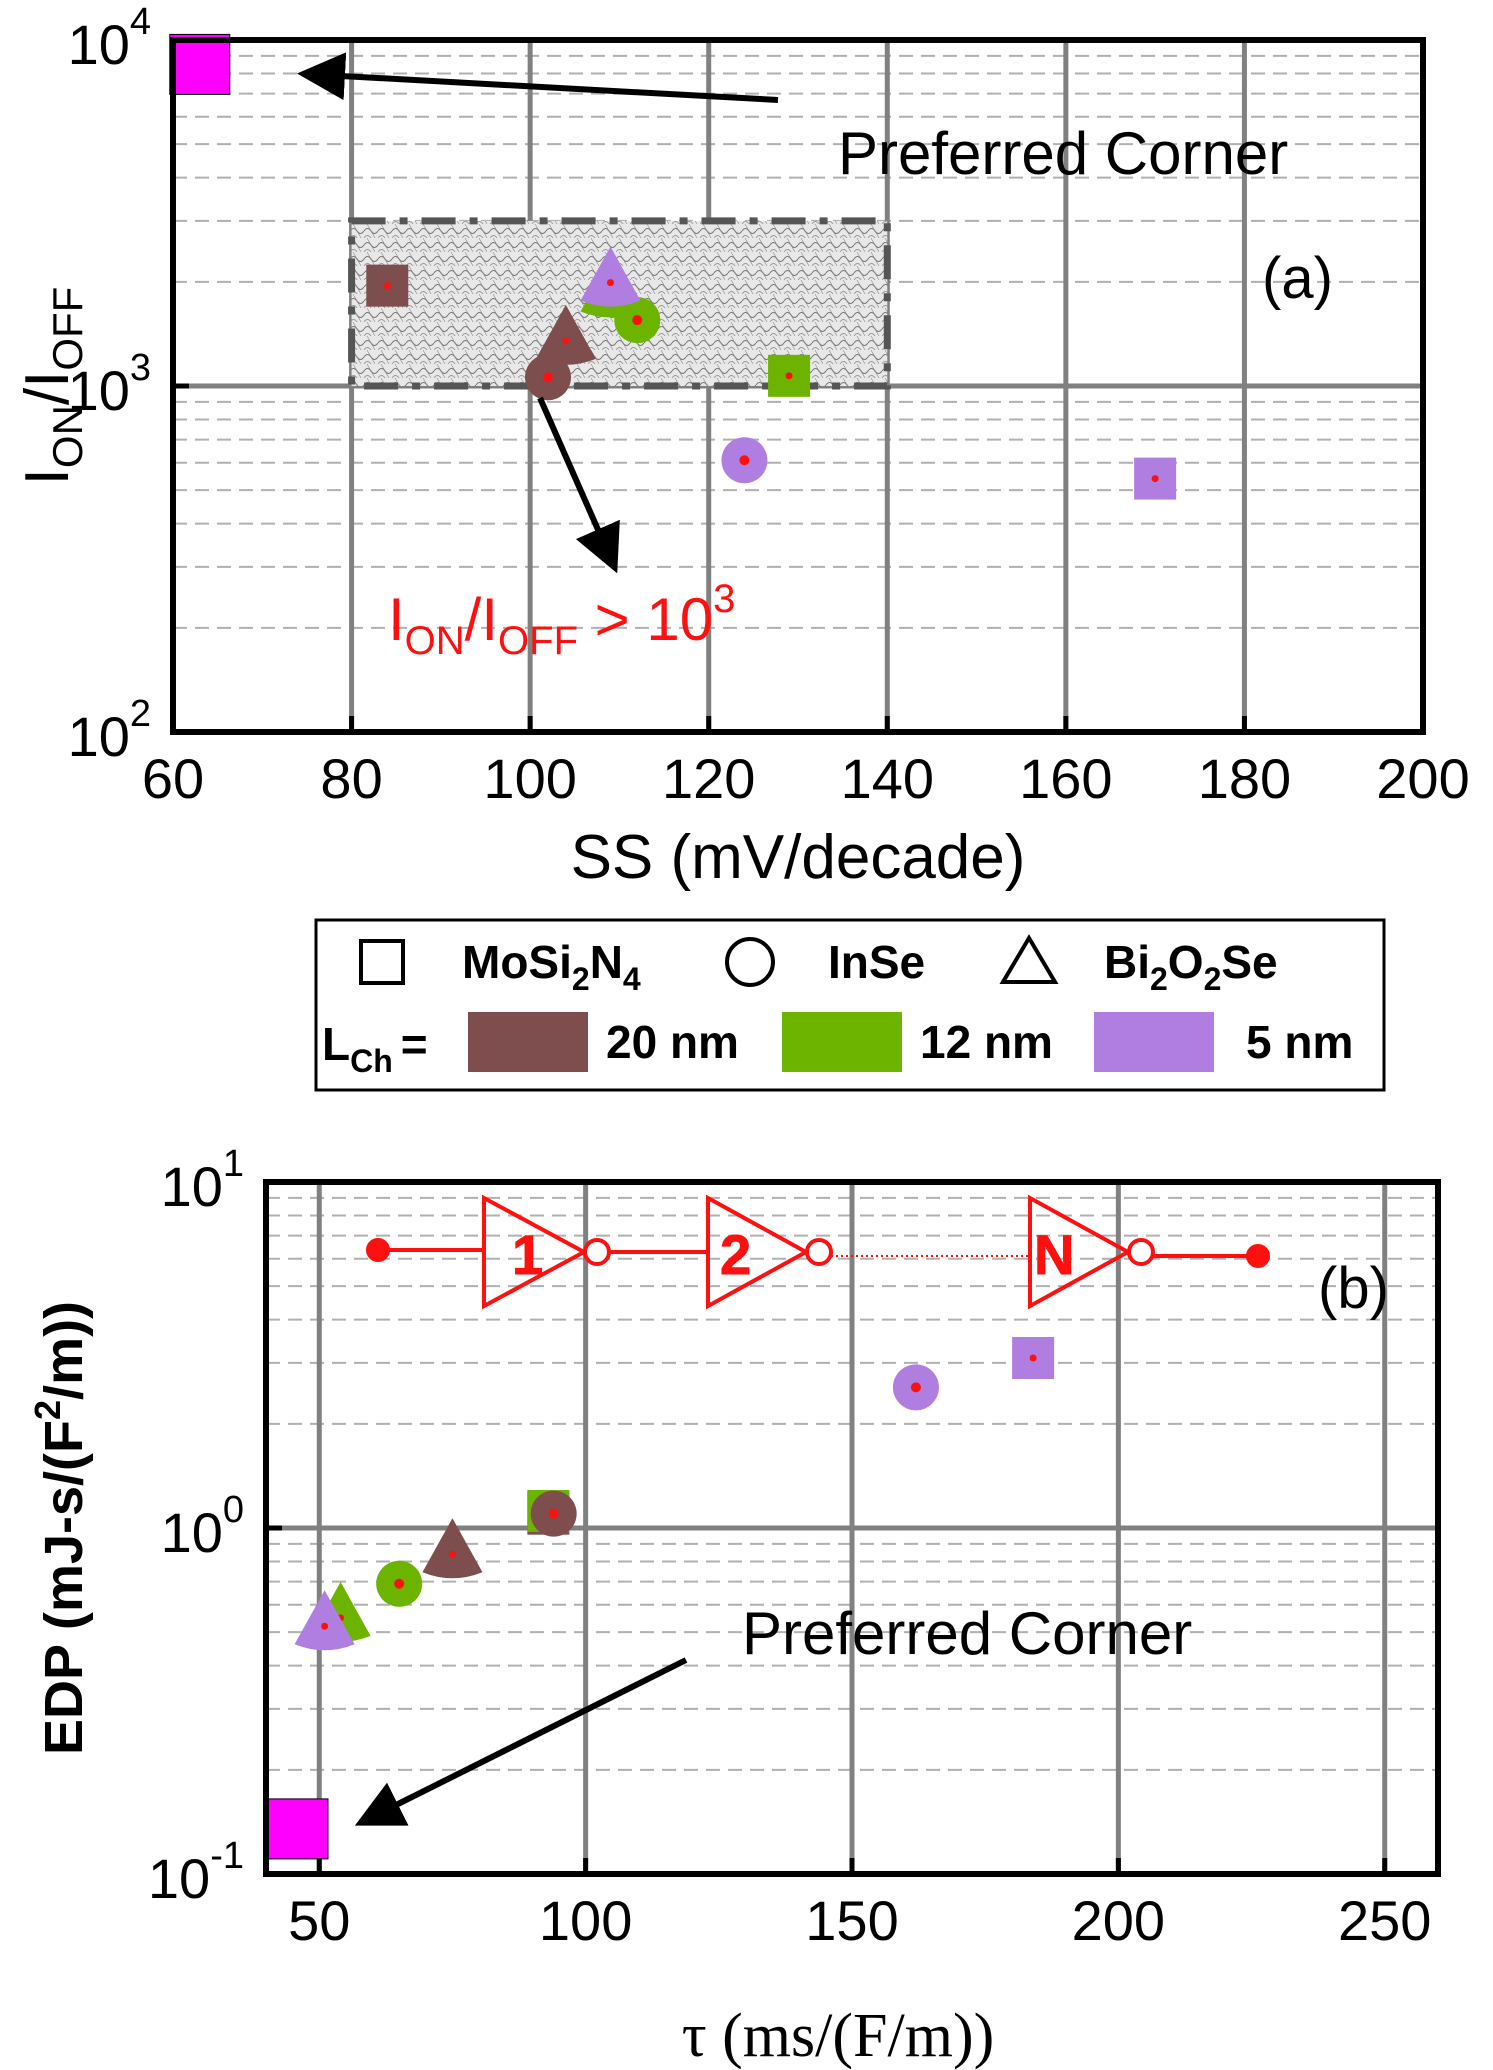 The width and height of the screenshot is (1493, 2070). I want to click on x-tick-label: 180, so click(1244, 778).